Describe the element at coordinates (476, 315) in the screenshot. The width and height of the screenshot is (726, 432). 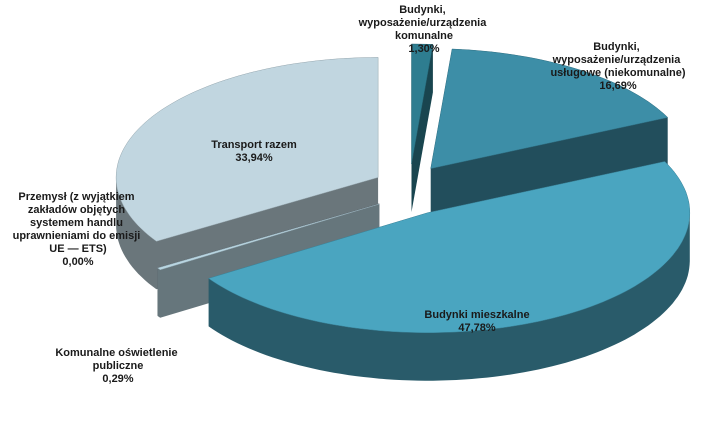
I see `slice-label: Budynki mieszkalne` at that location.